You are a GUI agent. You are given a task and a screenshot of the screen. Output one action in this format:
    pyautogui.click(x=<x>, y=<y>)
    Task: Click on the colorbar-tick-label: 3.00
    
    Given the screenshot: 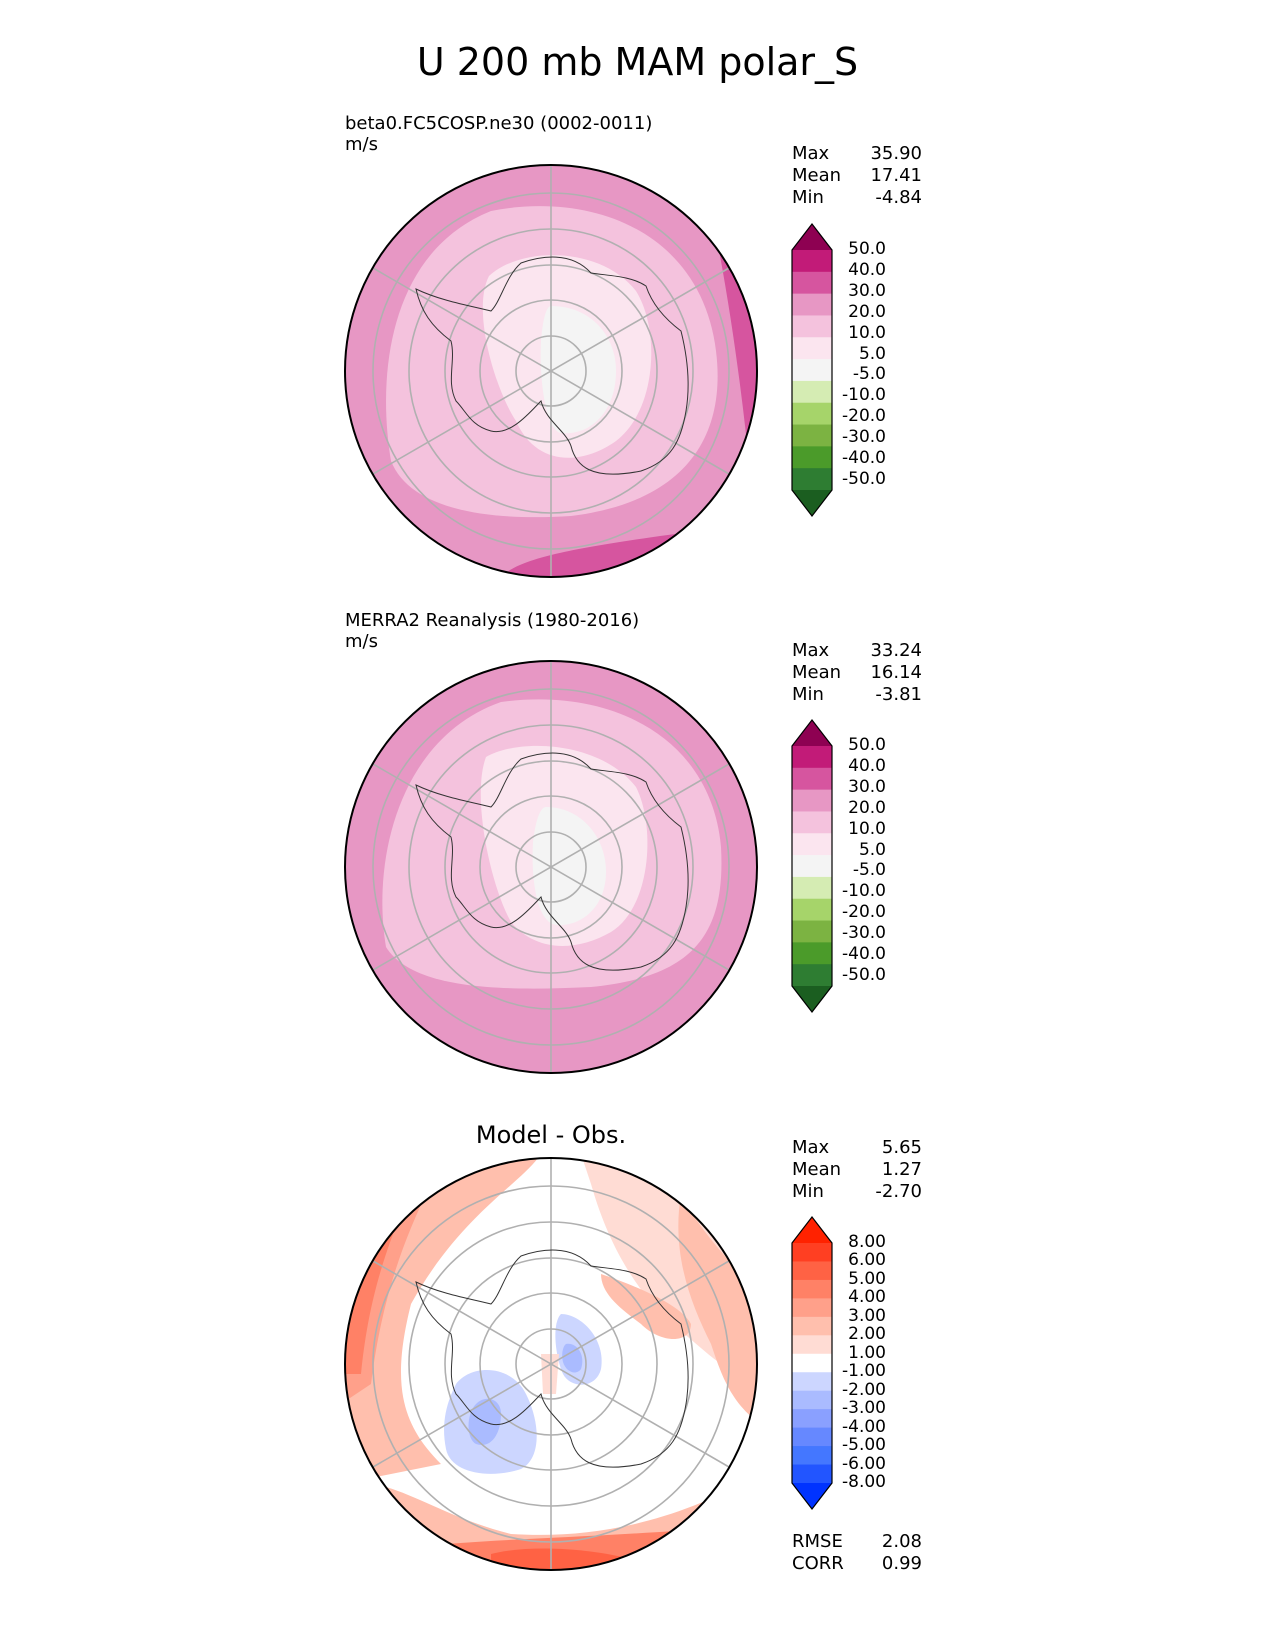 What is the action you would take?
    pyautogui.click(x=867, y=1315)
    